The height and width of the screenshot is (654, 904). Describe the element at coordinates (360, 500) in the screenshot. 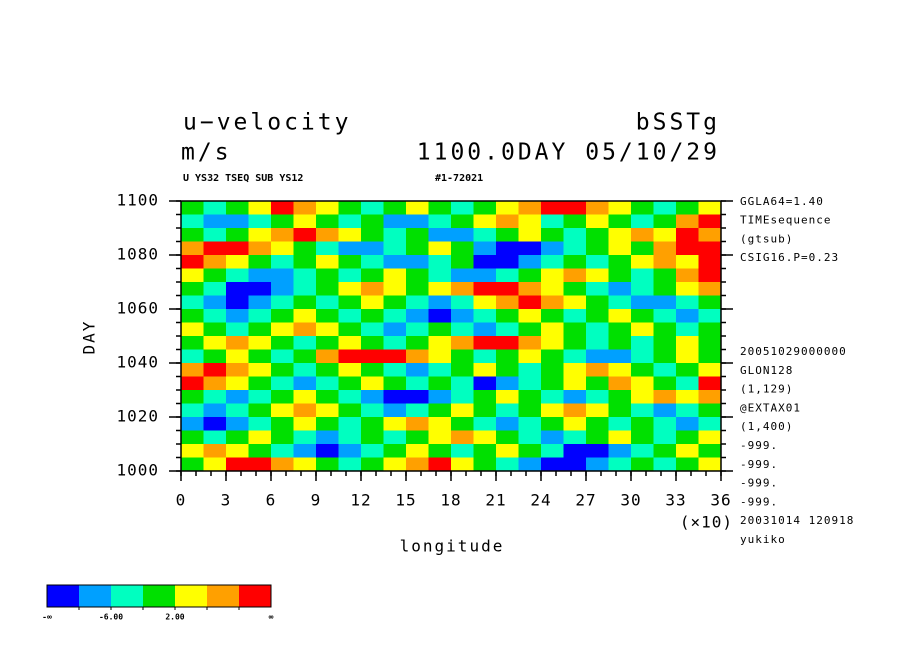

I see `x-tick-label: 12` at that location.